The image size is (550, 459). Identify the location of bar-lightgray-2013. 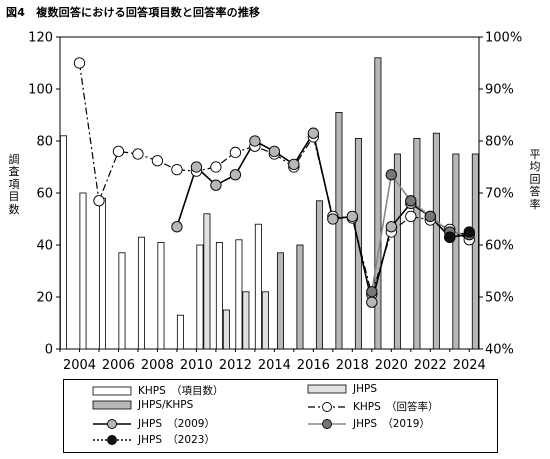
(265, 320).